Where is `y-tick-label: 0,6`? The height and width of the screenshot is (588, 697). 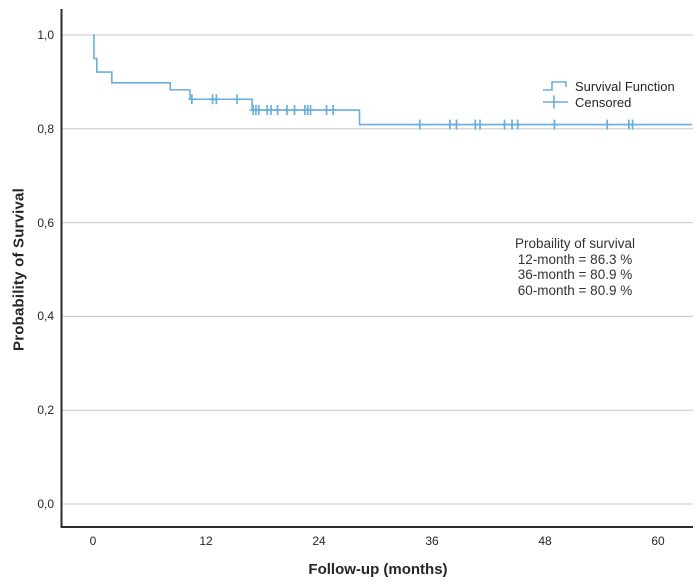
y-tick-label: 0,6 is located at coordinates (45, 222).